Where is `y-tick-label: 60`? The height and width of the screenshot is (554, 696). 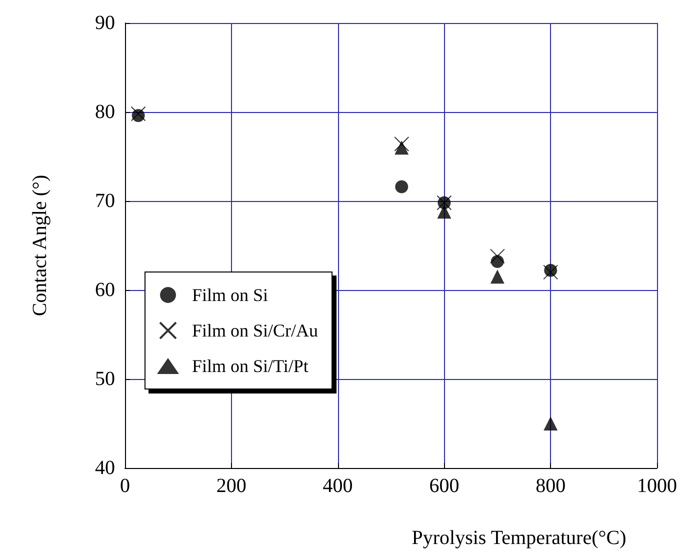 y-tick-label: 60 is located at coordinates (105, 290).